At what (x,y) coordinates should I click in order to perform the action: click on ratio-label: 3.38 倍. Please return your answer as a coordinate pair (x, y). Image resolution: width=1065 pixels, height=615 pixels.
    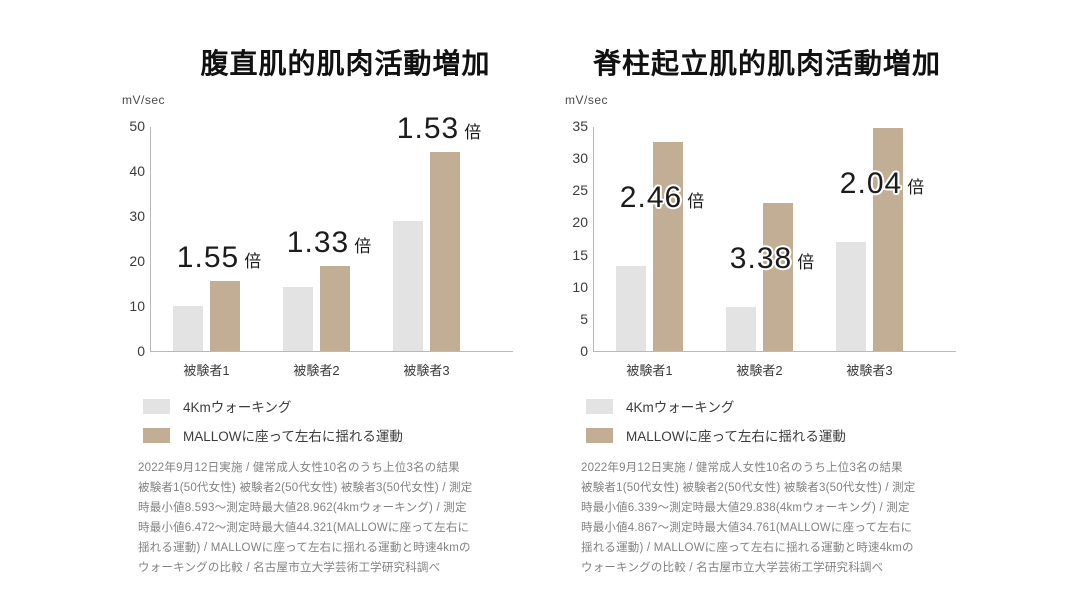
    Looking at the image, I should click on (772, 259).